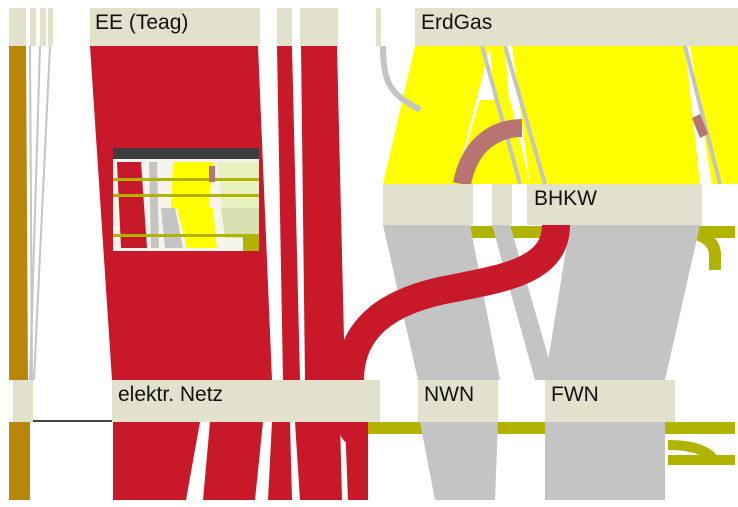 Image resolution: width=738 pixels, height=507 pixels. I want to click on flow-heat-thin-c, so click(702, 115).